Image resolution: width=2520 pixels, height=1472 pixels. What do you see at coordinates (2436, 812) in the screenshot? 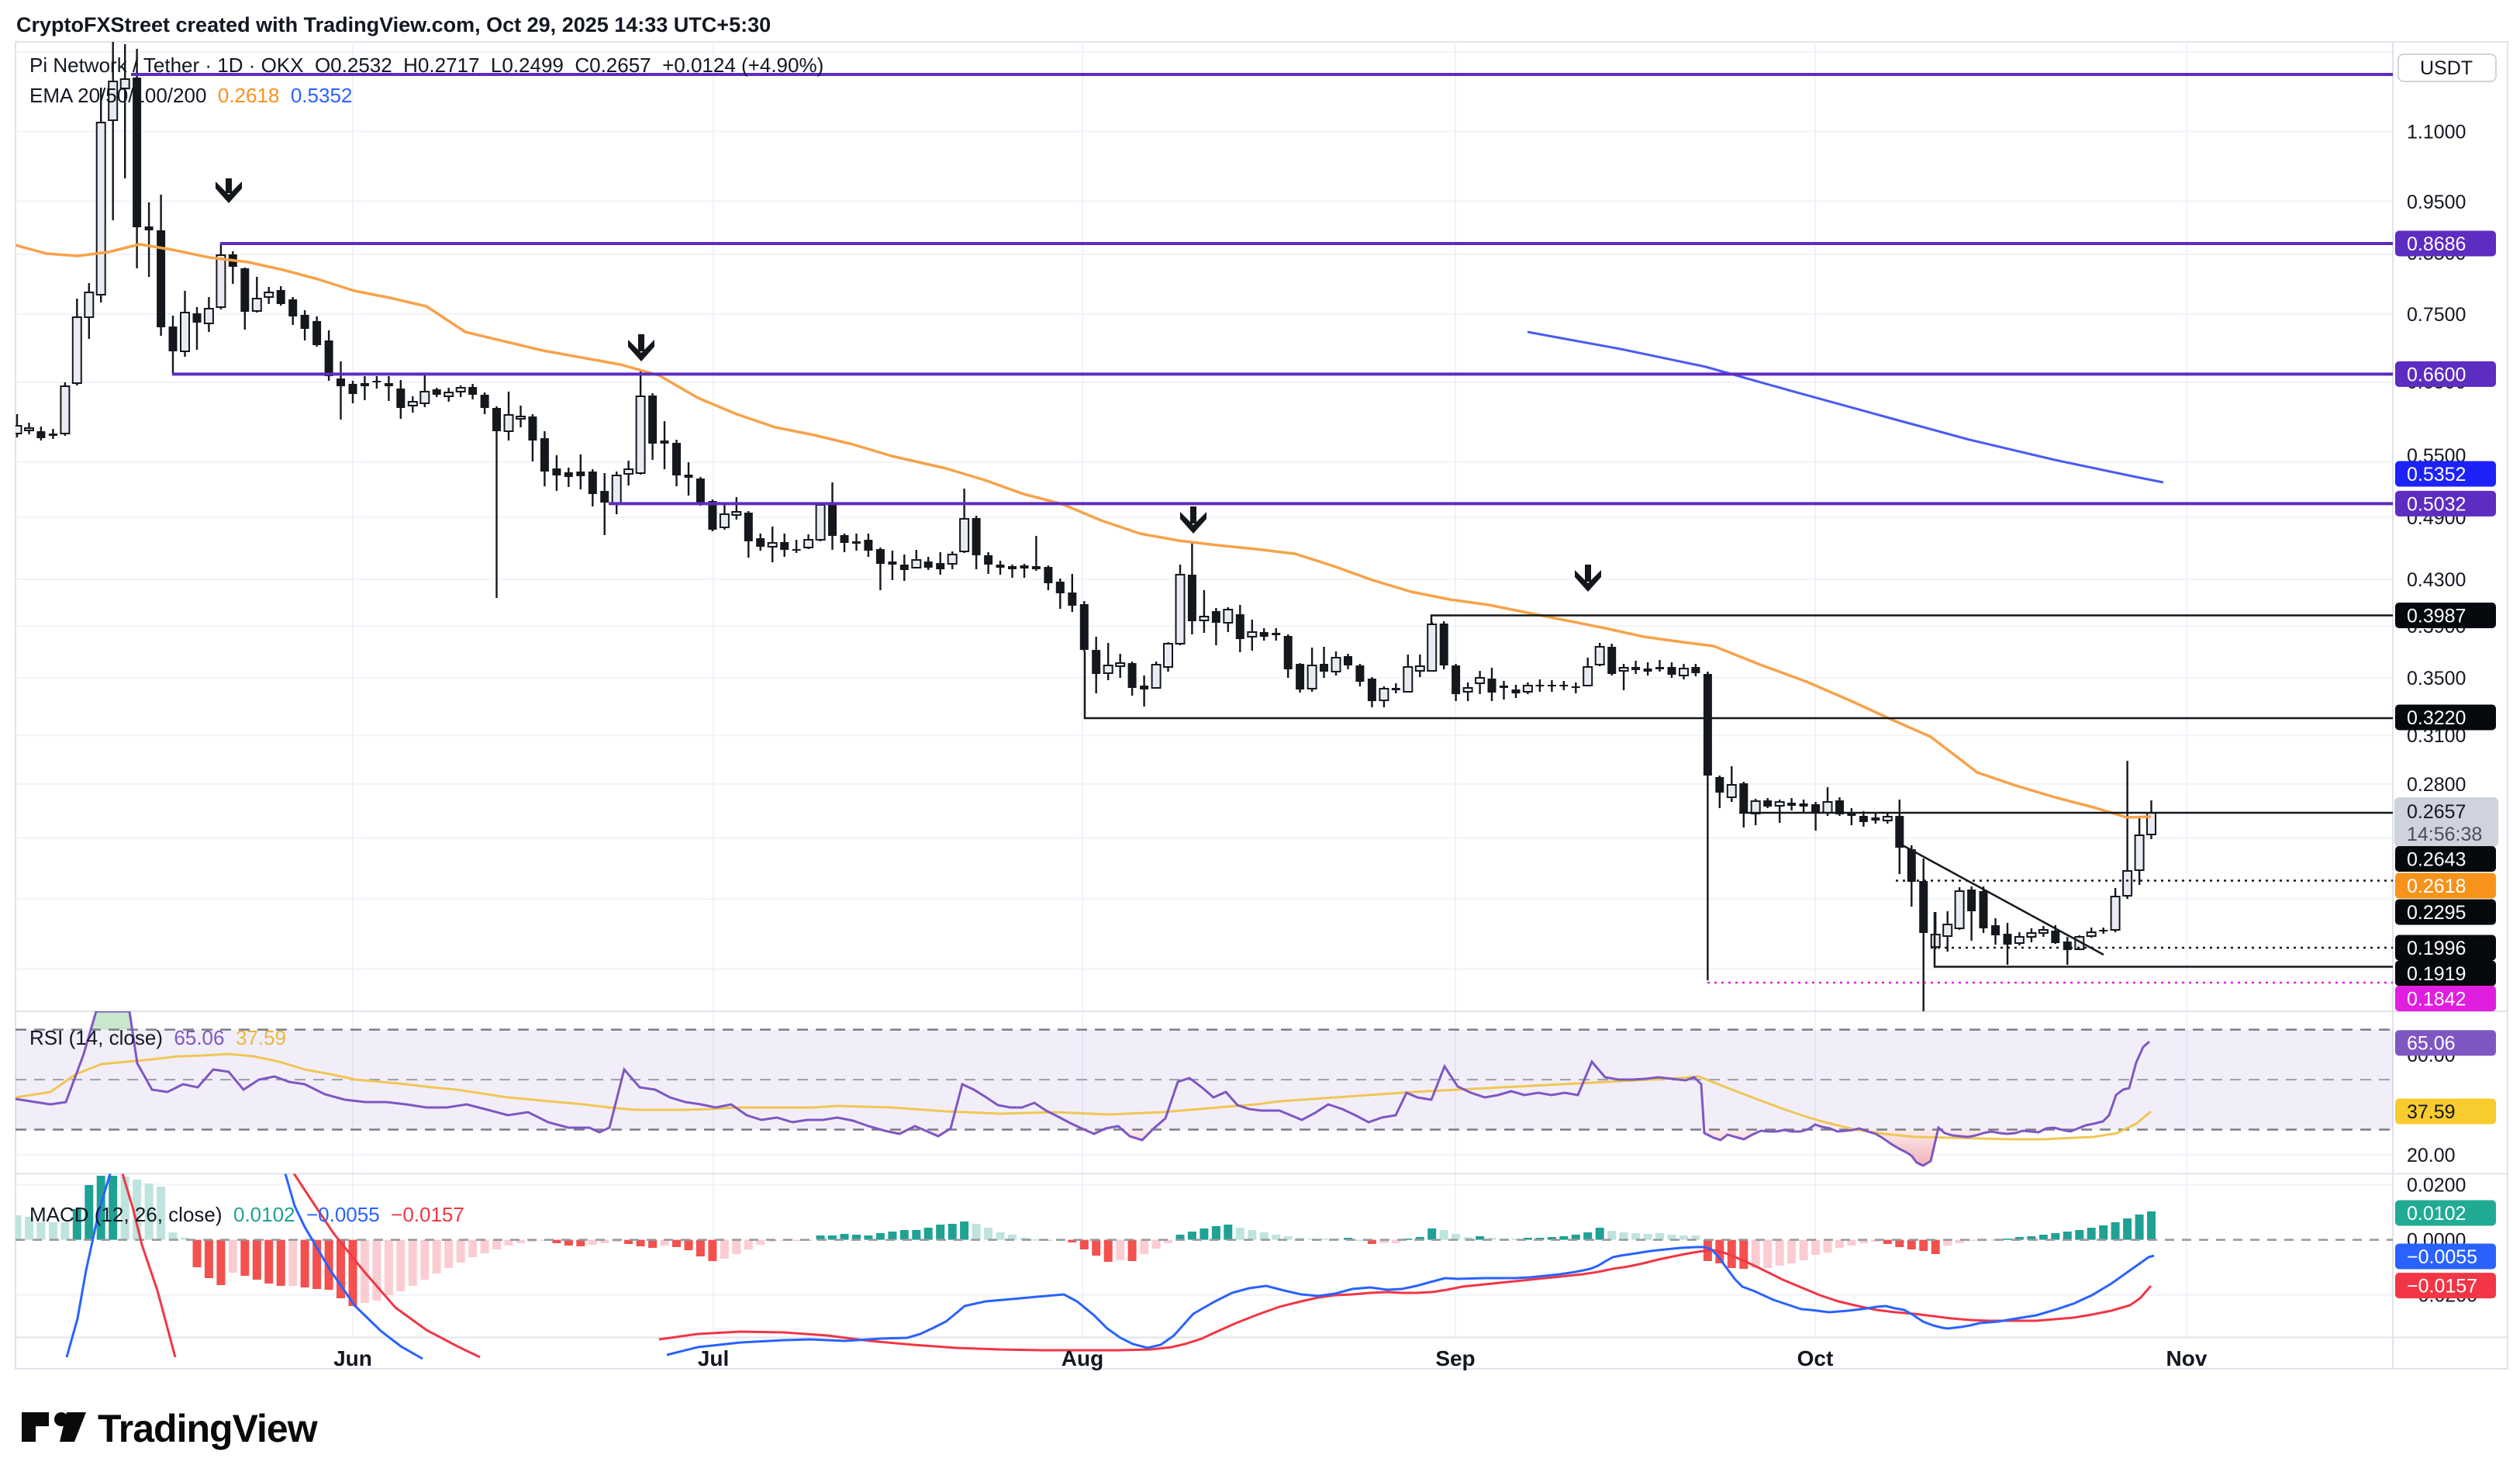
I see `svg-text: 0.2657` at bounding box center [2436, 812].